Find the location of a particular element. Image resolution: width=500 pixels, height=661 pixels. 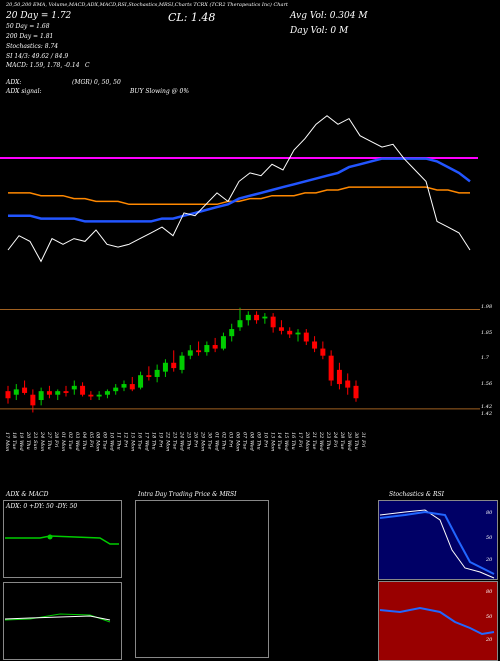

rsi-tick-50: 50 is located at coordinates (489, 617).